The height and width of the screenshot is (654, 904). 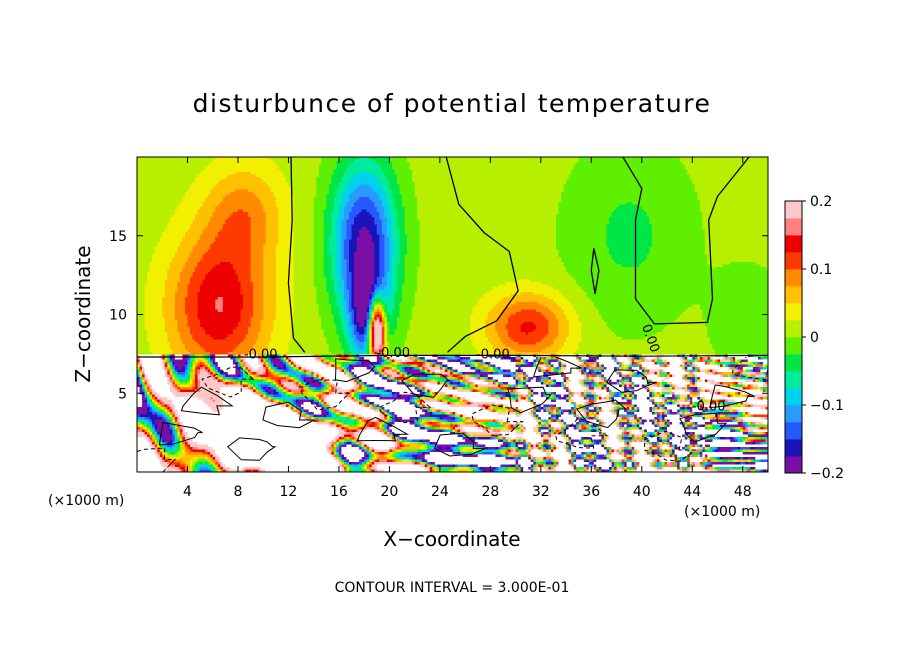 What do you see at coordinates (821, 202) in the screenshot?
I see `colorbar-label: 0.2` at bounding box center [821, 202].